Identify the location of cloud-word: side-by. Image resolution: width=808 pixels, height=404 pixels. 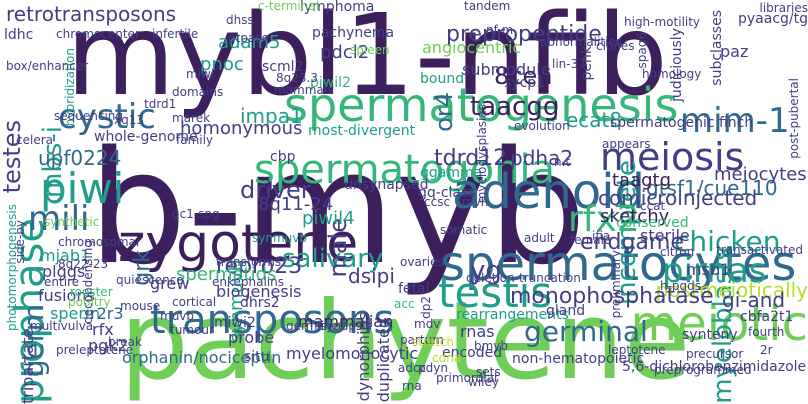
(20, 242).